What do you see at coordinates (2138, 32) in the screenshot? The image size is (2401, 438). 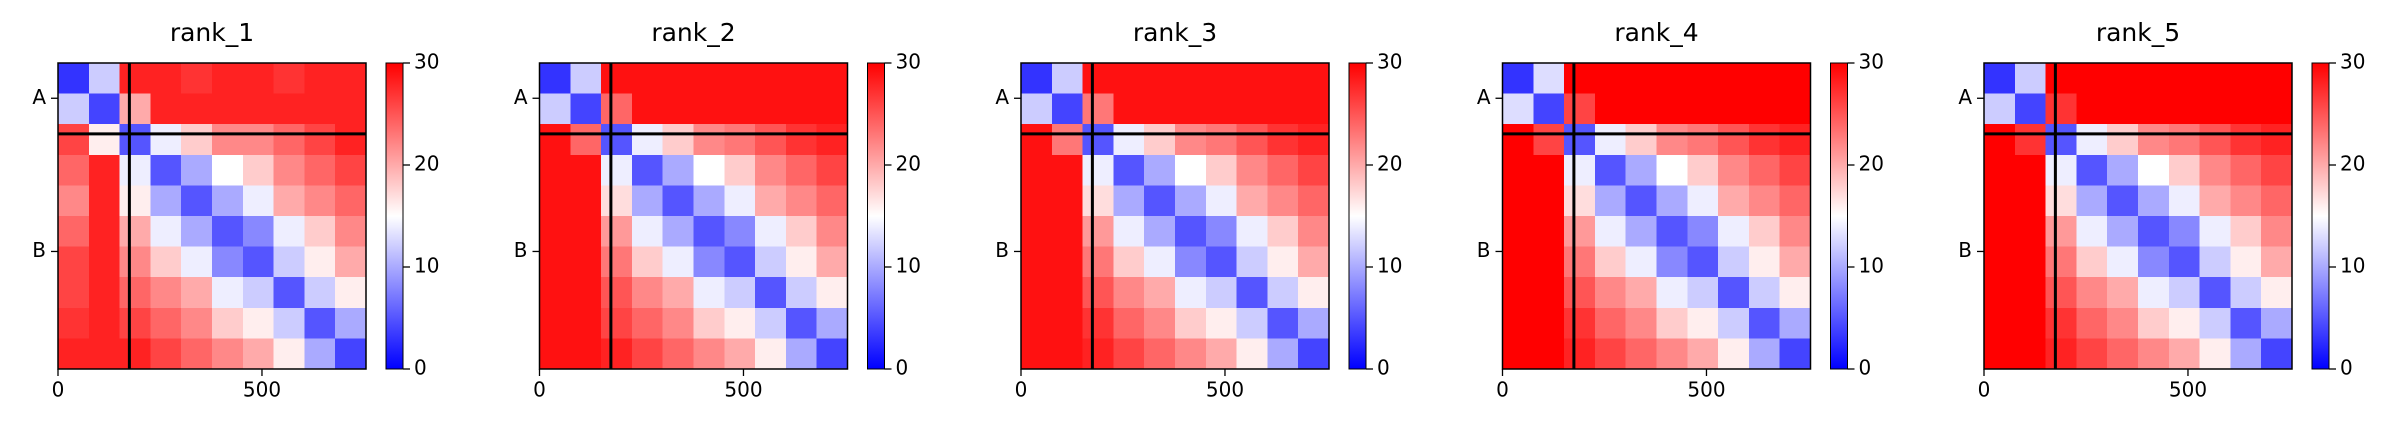 I see `panel-title: rank_5` at bounding box center [2138, 32].